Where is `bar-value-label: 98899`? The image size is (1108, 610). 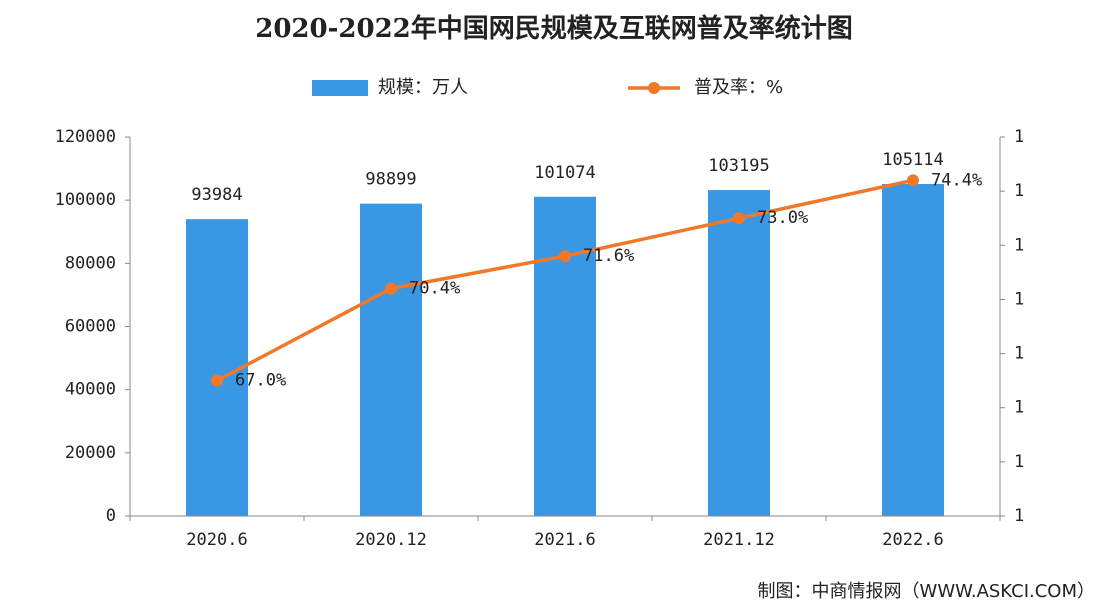
bar-value-label: 98899 is located at coordinates (390, 180).